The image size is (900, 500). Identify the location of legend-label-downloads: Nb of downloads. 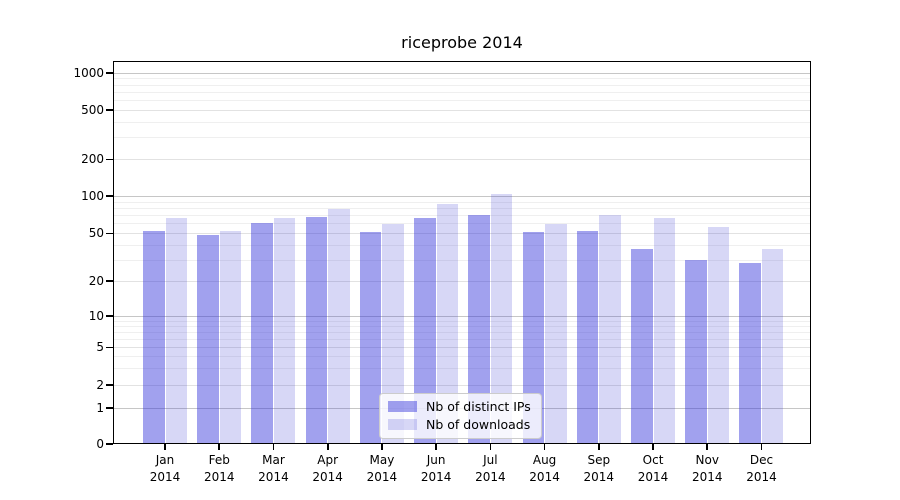
(478, 424).